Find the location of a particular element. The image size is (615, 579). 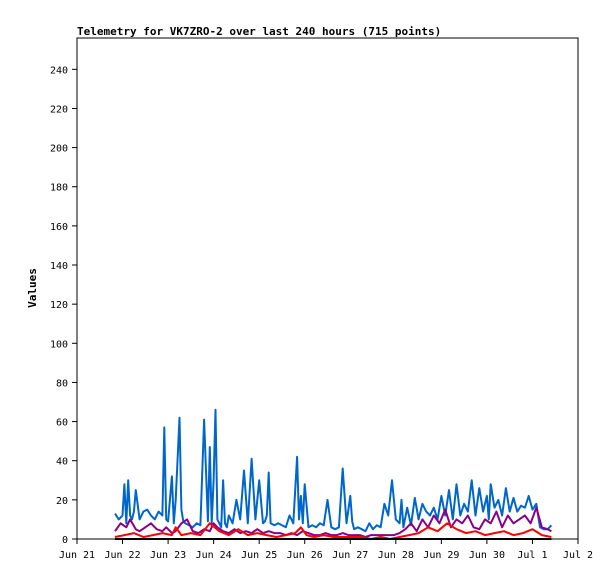

x-tick-label: Jun 23 is located at coordinates (168, 555).